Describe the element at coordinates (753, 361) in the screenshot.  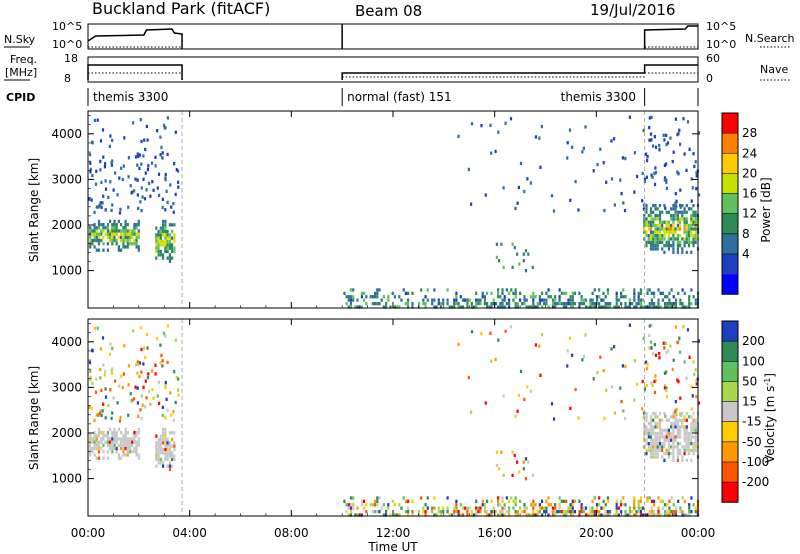
I see `colorbar-tick-label: 100` at that location.